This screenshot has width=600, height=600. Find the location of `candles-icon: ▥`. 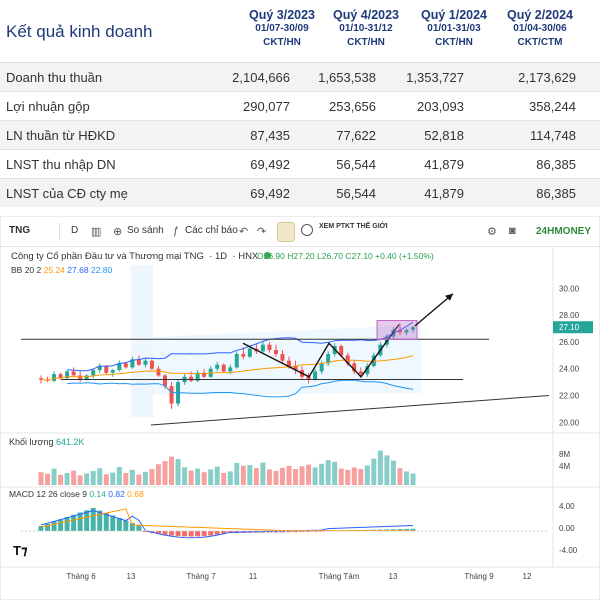

candles-icon: ▥ is located at coordinates (96, 232).